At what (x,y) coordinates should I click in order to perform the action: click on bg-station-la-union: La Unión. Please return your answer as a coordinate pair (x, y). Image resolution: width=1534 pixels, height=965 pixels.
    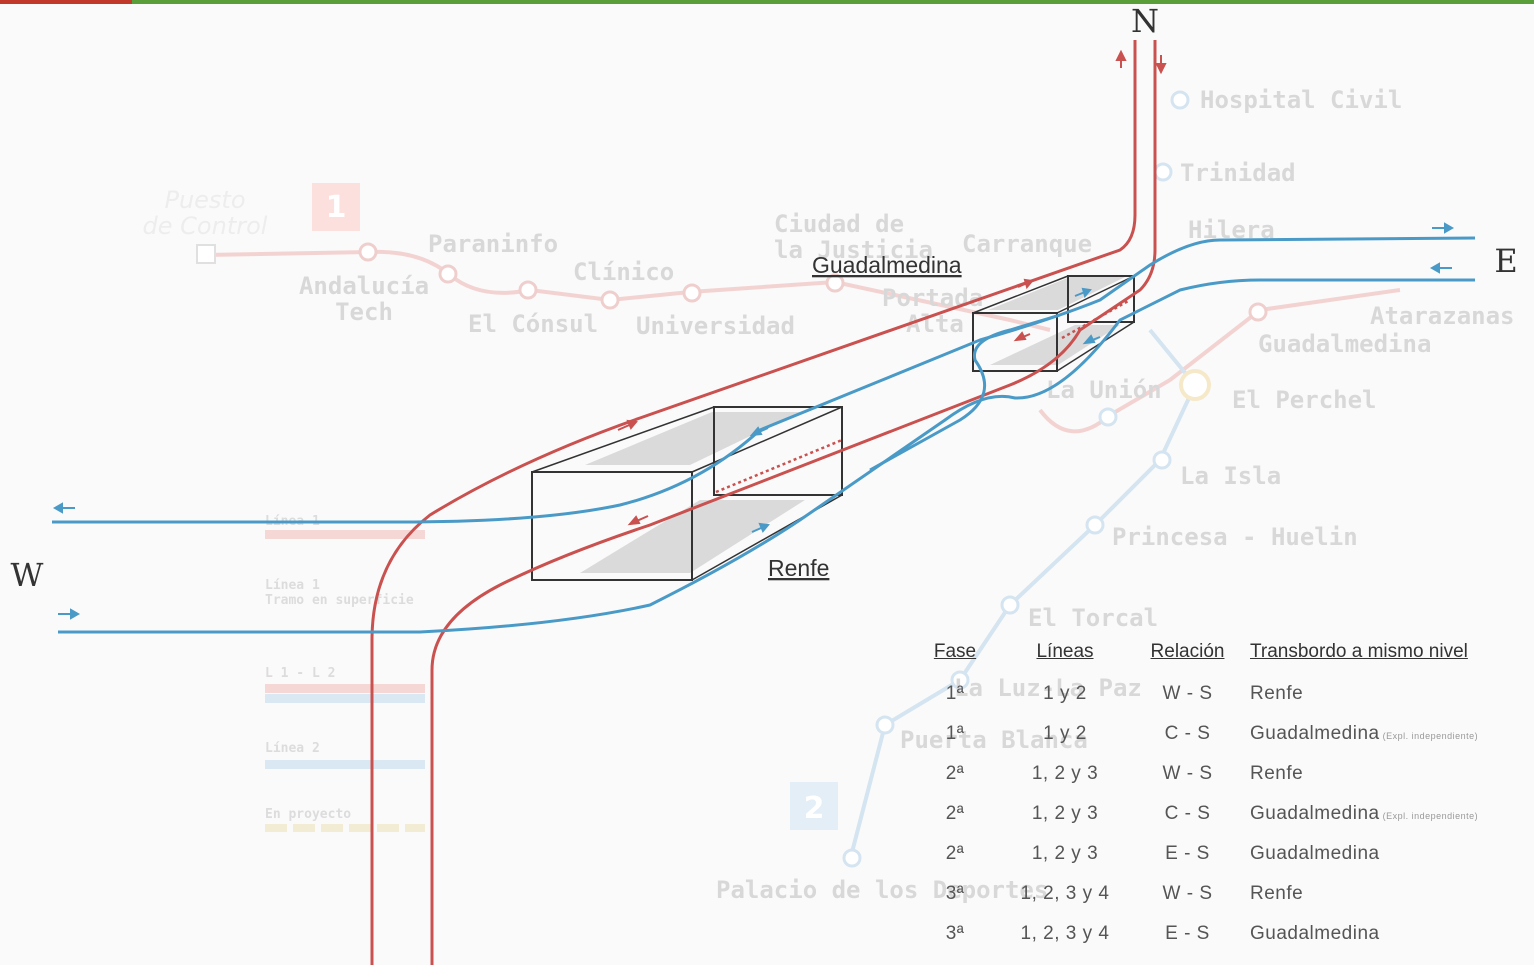
    Looking at the image, I should click on (1104, 390).